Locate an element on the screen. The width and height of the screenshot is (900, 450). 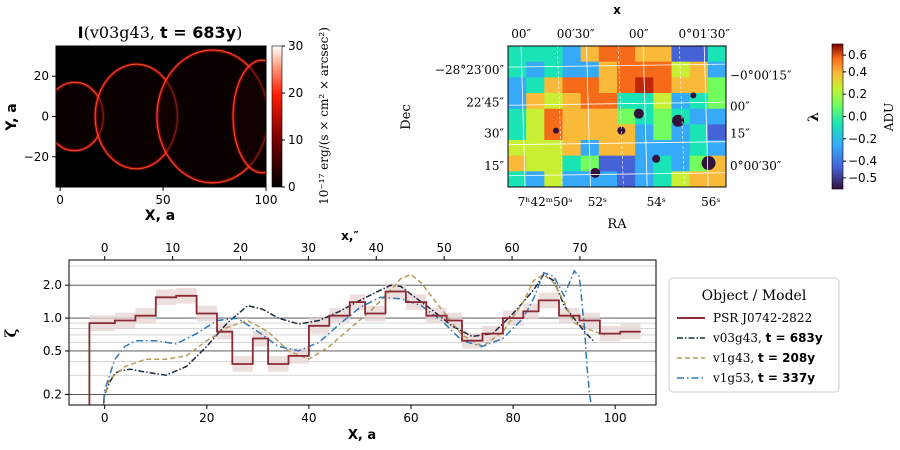
intensity-shells is located at coordinates (161, 116).